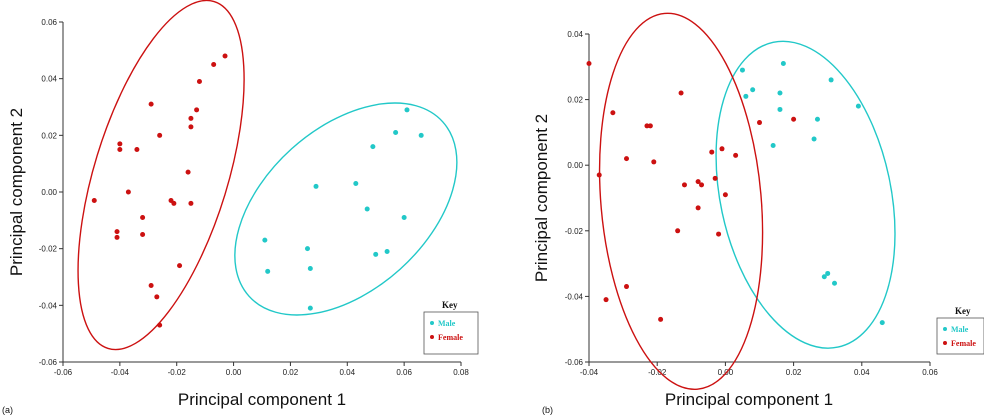  Describe the element at coordinates (805, 194) in the screenshot. I see `confidence-ellipse-male` at that location.